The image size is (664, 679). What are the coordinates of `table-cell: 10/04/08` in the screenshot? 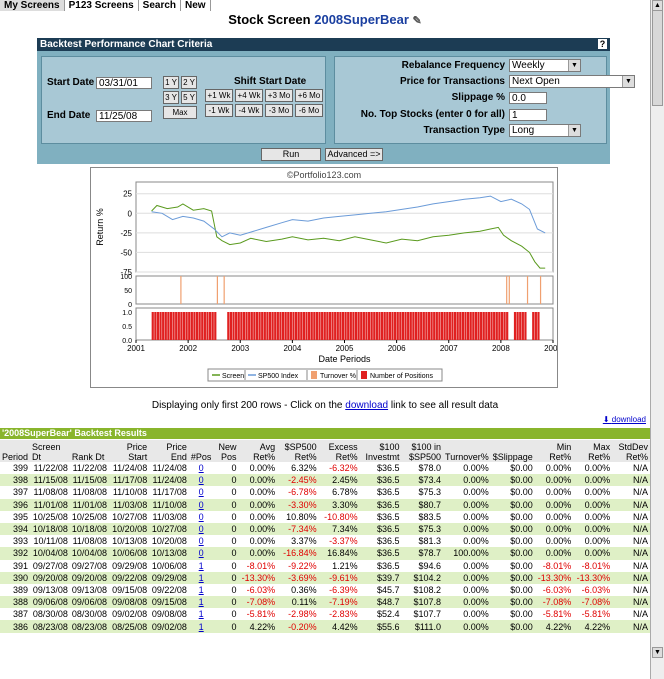 It's located at (89, 553).